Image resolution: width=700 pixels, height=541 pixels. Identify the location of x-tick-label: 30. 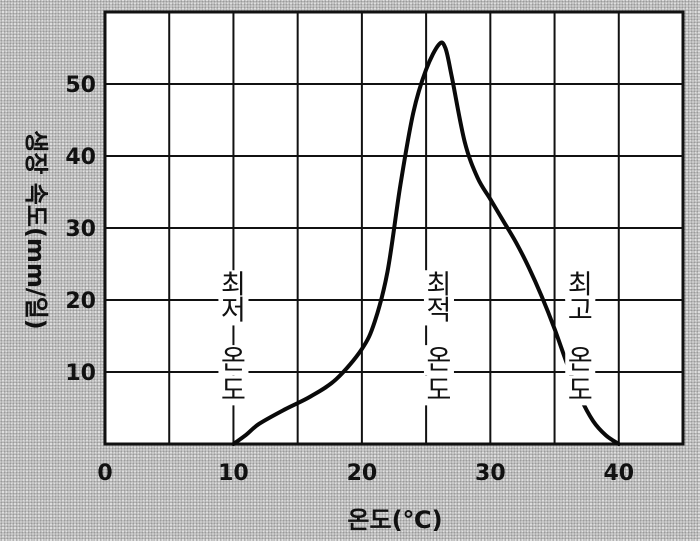
(490, 473).